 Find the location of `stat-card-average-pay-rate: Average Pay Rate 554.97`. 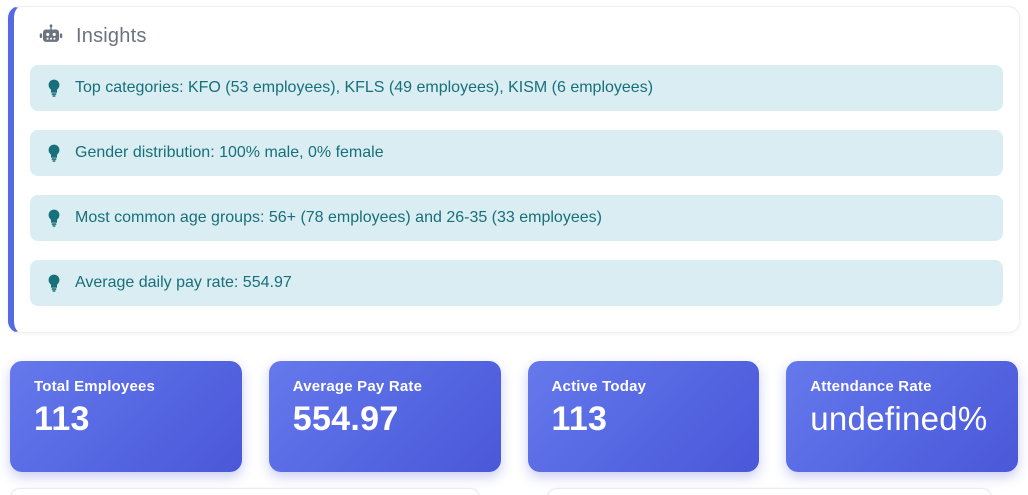

stat-card-average-pay-rate: Average Pay Rate 554.97 is located at coordinates (384, 416).